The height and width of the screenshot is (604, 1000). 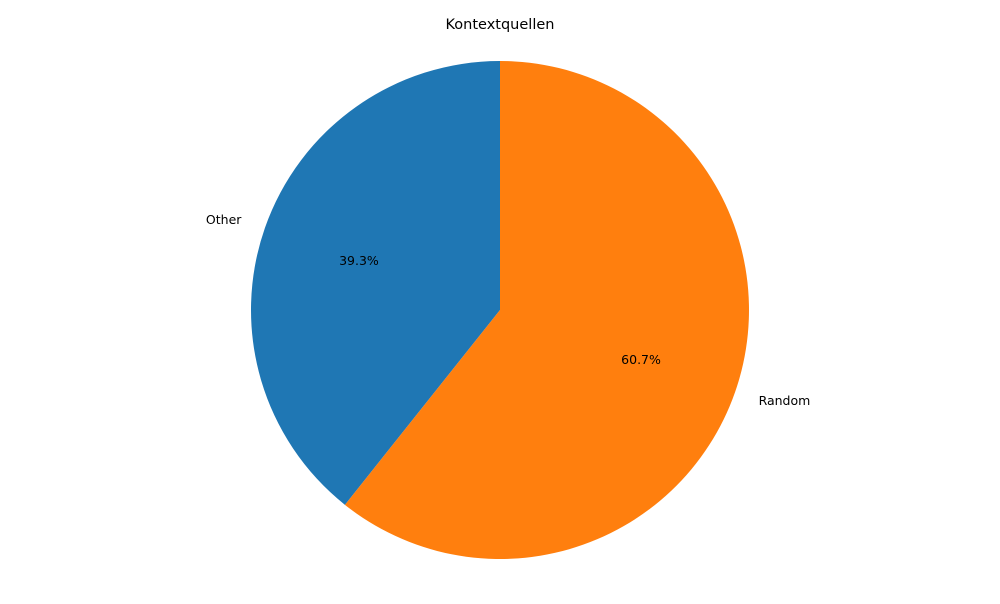 I want to click on slice-percent-other: 39.3%, so click(x=359, y=260).